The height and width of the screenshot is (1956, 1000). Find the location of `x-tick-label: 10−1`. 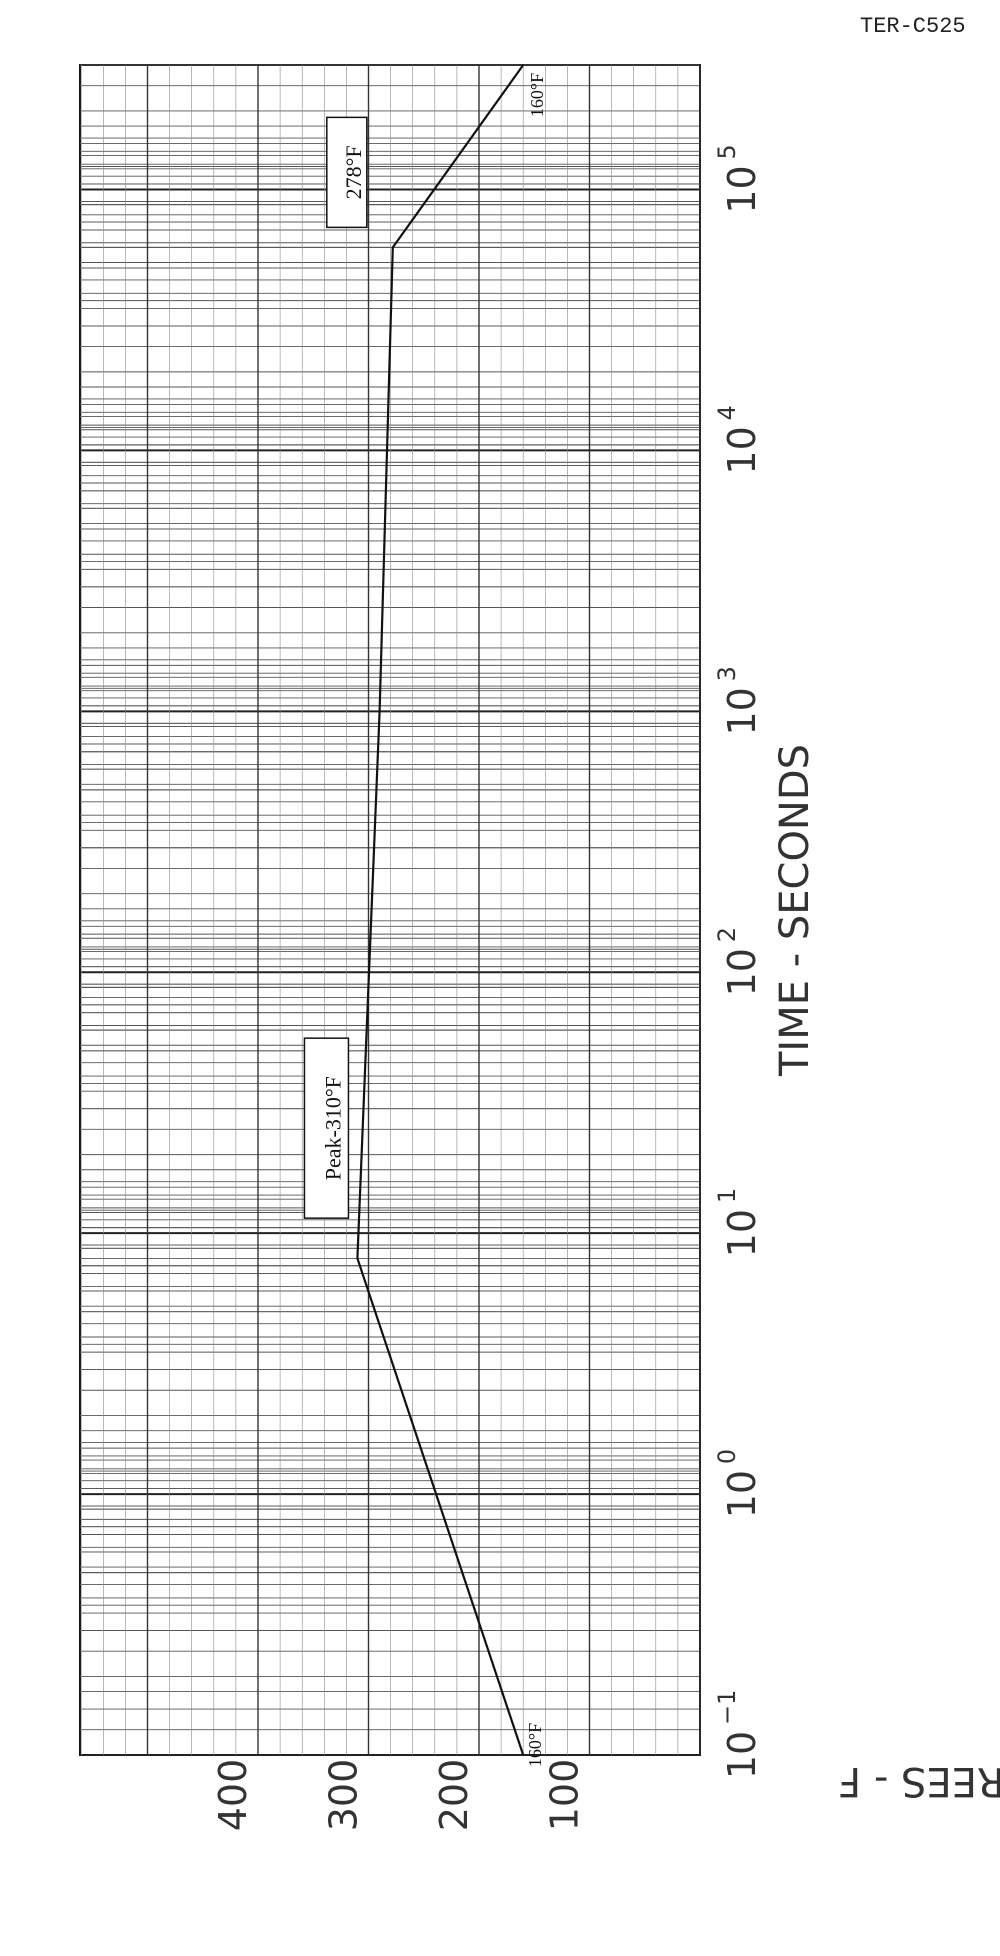

x-tick-label: 10−1 is located at coordinates (738, 1735).